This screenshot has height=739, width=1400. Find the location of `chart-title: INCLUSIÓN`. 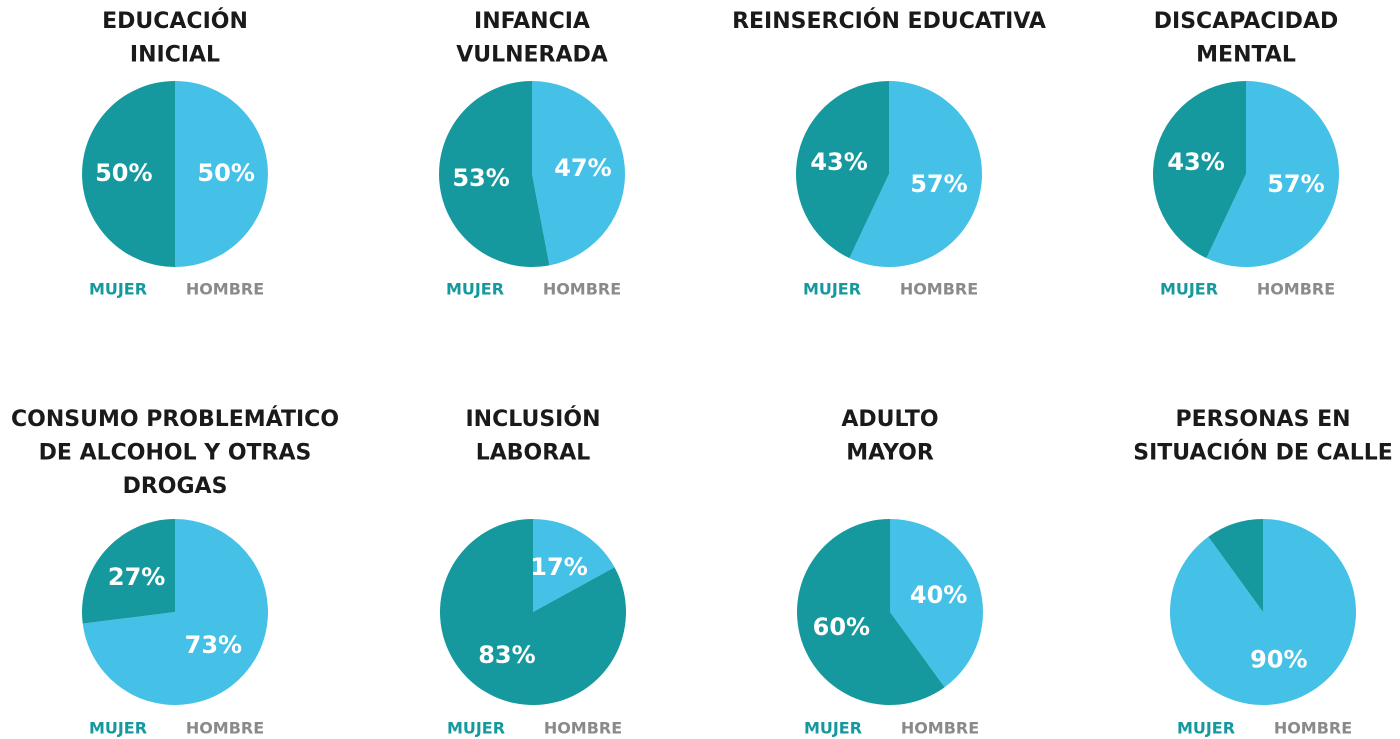

chart-title: INCLUSIÓN is located at coordinates (533, 419).